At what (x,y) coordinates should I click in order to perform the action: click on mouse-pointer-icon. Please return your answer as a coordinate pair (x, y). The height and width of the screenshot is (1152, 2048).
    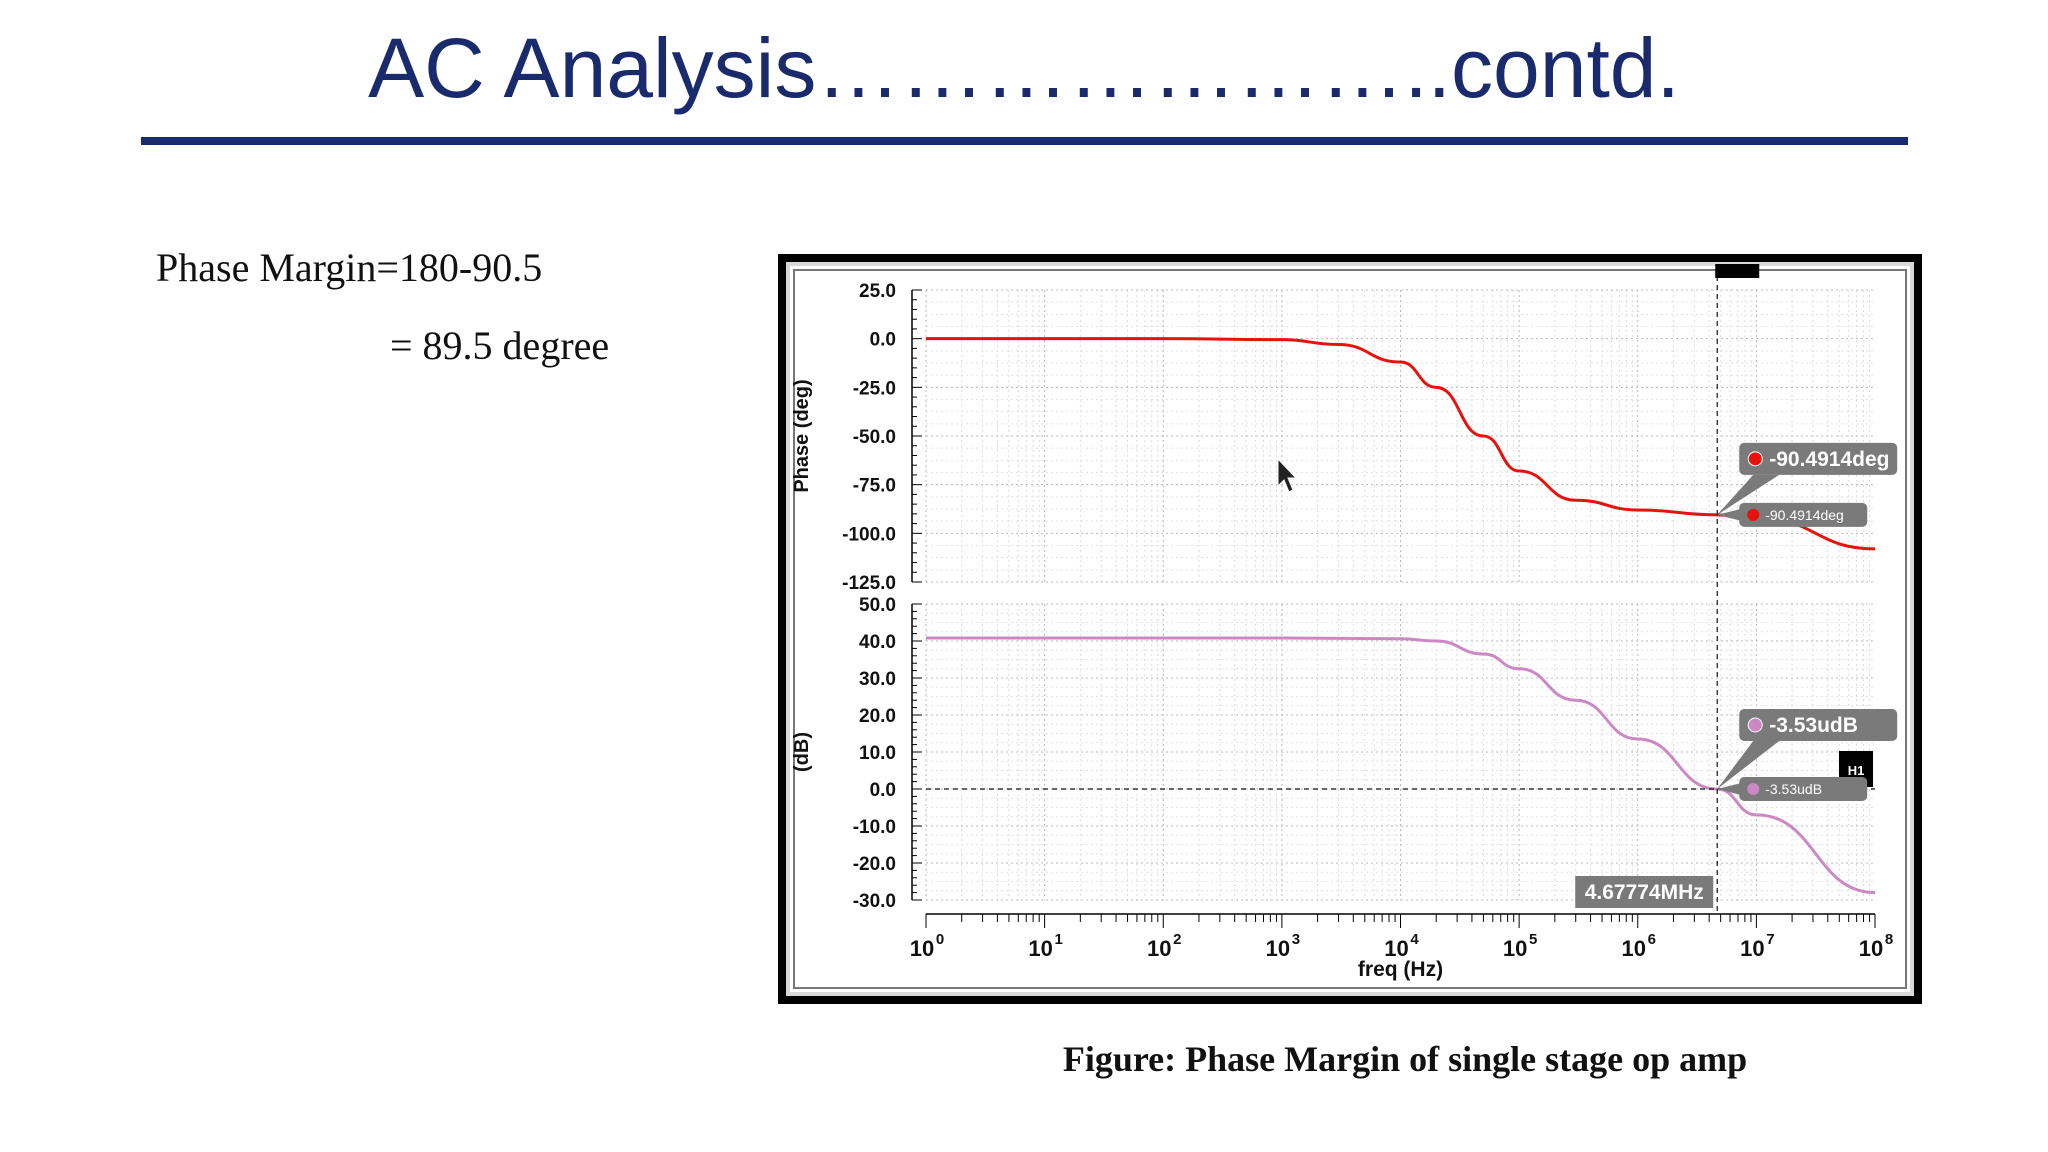
    Looking at the image, I should click on (1287, 475).